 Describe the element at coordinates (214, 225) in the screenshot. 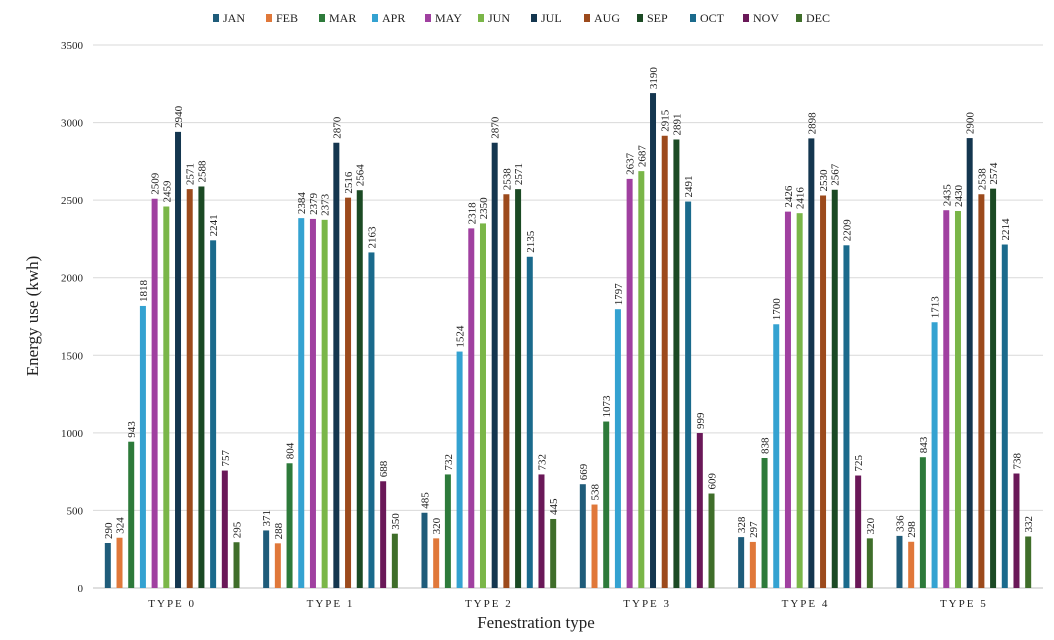

I see `data-label: 2241` at that location.